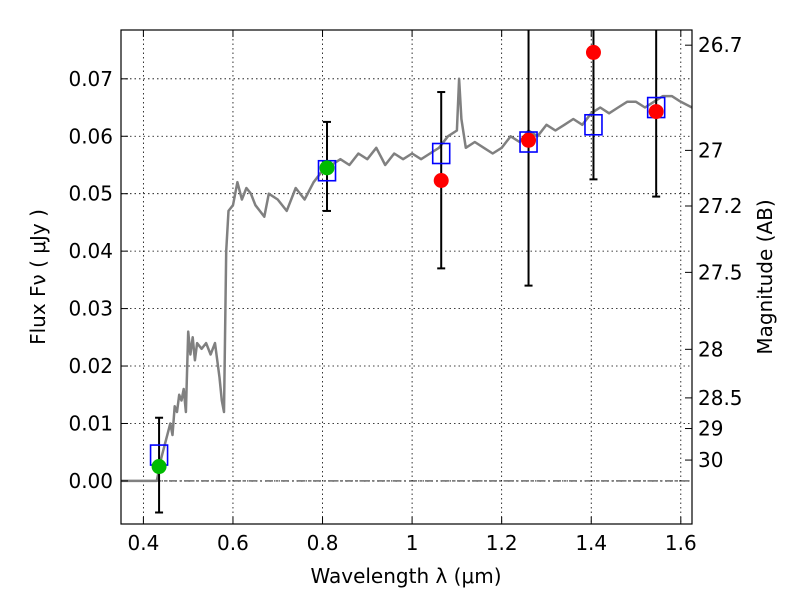  I want to click on x-tick-label: 1.6, so click(681, 543).